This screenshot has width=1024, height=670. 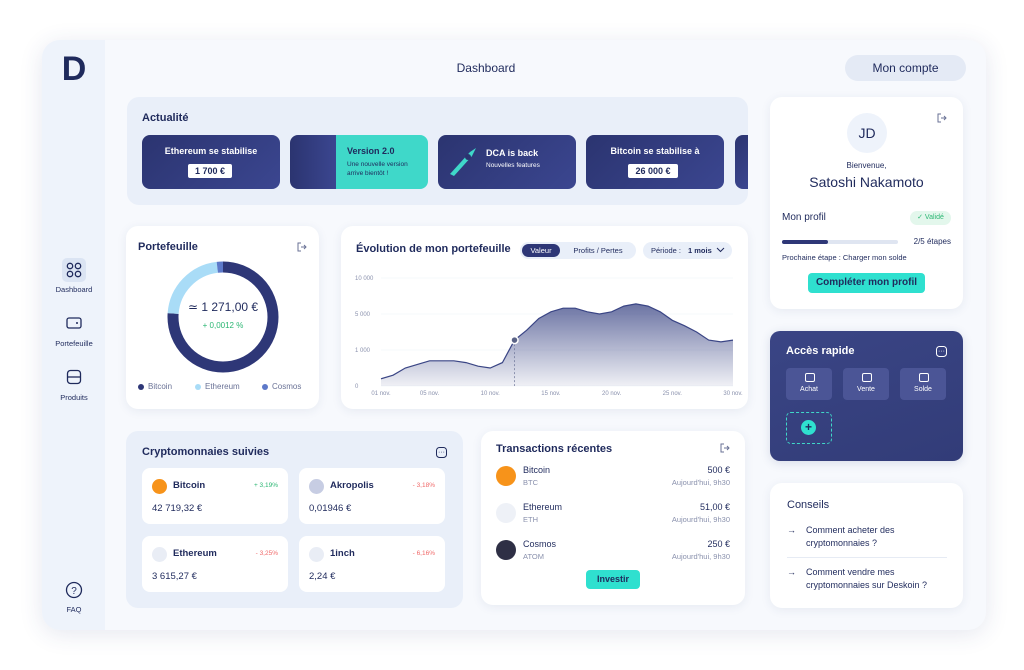 What do you see at coordinates (804, 217) in the screenshot?
I see `profile-section: Mon profil` at bounding box center [804, 217].